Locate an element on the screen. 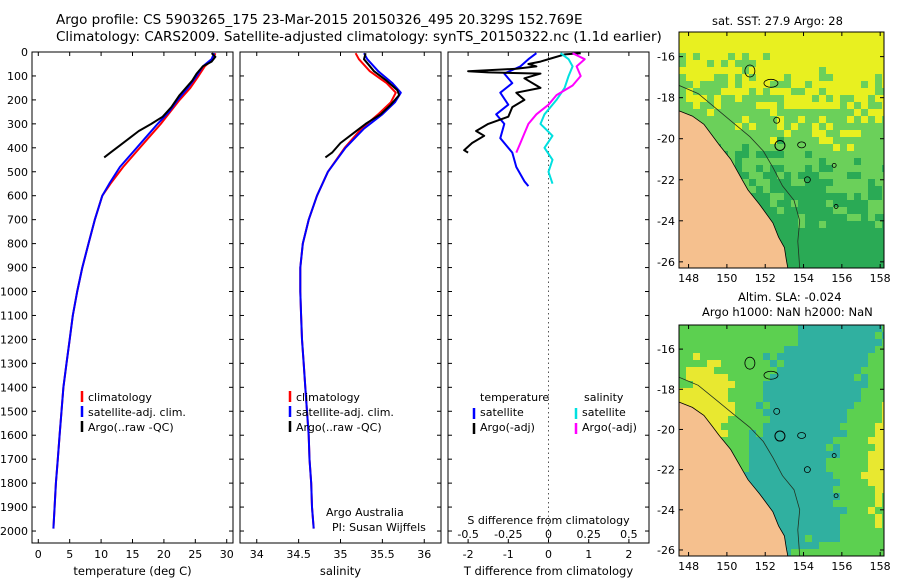 The width and height of the screenshot is (900, 580). sla-map-shelf-contour is located at coordinates (740, 466).